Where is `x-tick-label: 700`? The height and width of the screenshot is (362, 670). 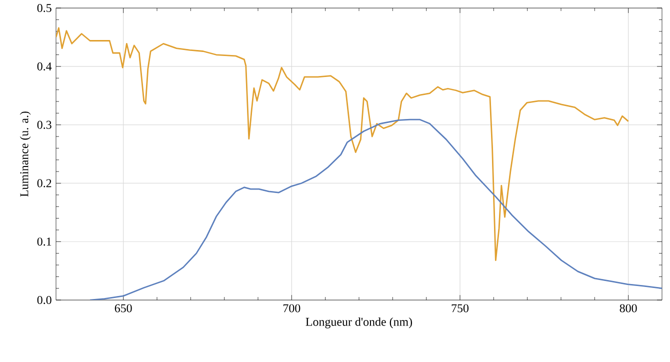 x-tick-label: 700 is located at coordinates (291, 308).